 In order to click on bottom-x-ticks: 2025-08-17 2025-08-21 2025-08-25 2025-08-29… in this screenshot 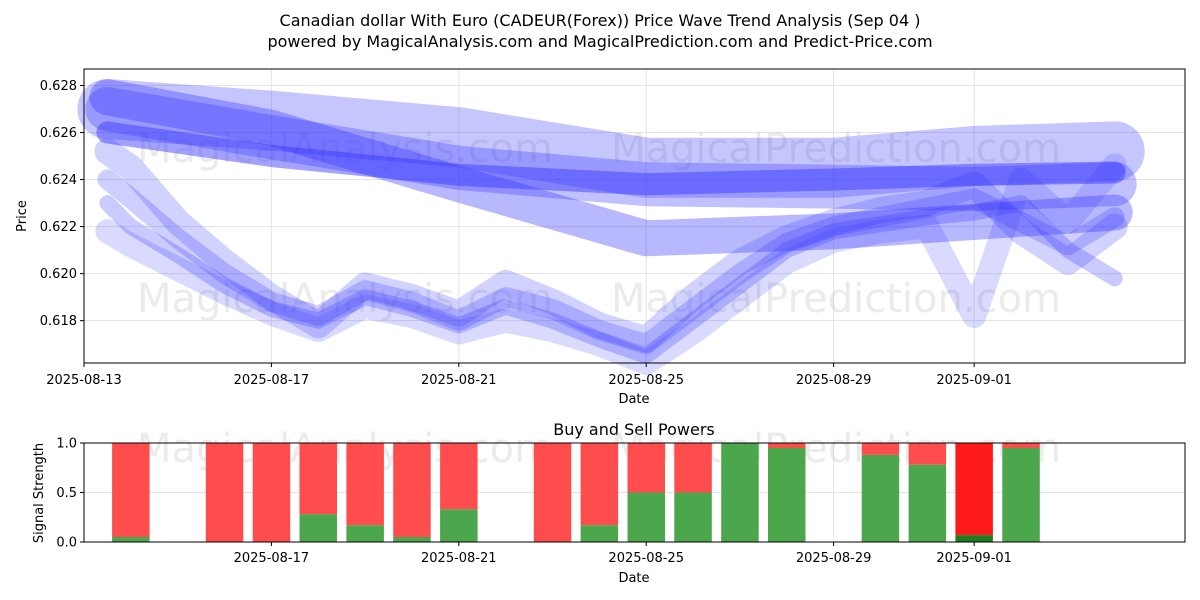, I will do `click(623, 554)`.